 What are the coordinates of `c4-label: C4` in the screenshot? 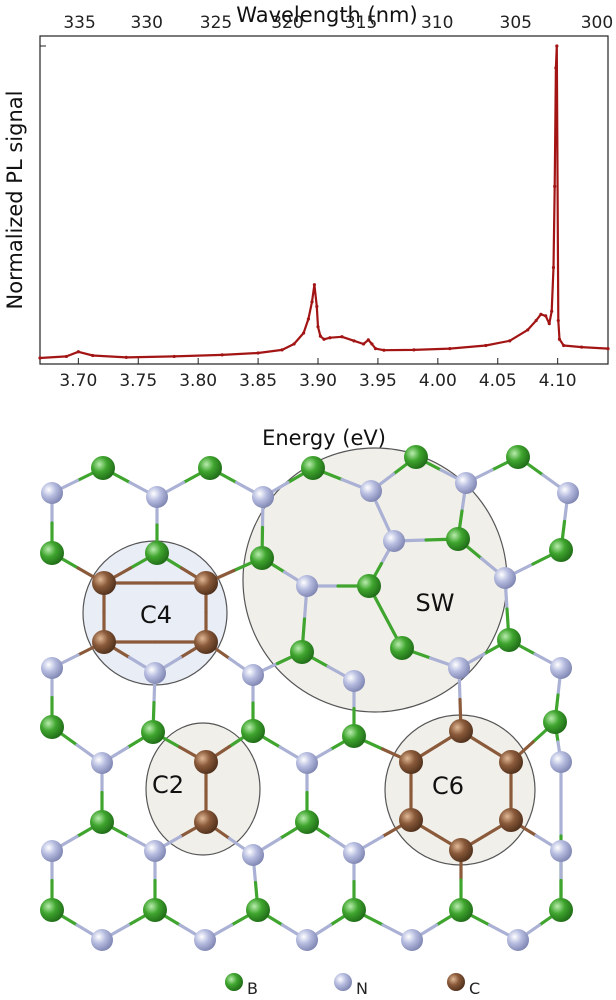 It's located at (156, 615).